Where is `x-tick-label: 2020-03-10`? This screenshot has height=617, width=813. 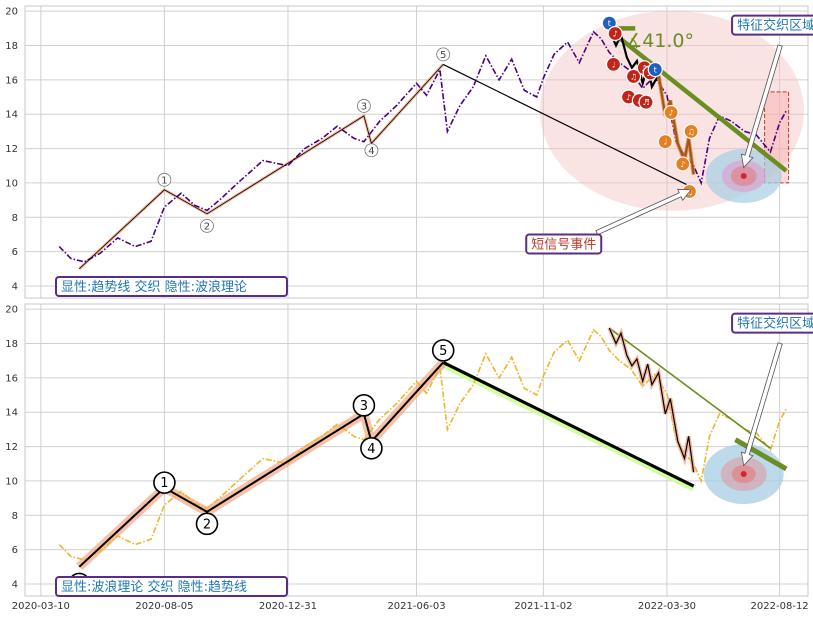 x-tick-label: 2020-03-10 is located at coordinates (41, 606).